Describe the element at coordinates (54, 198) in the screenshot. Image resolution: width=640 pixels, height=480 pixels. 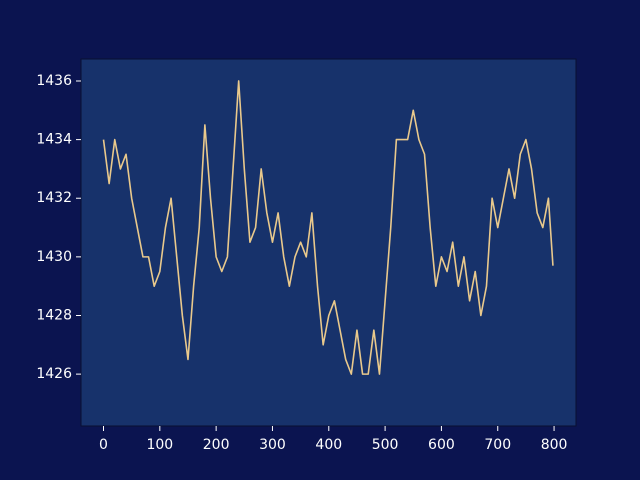
I see `y-tick-label: 1432` at that location.